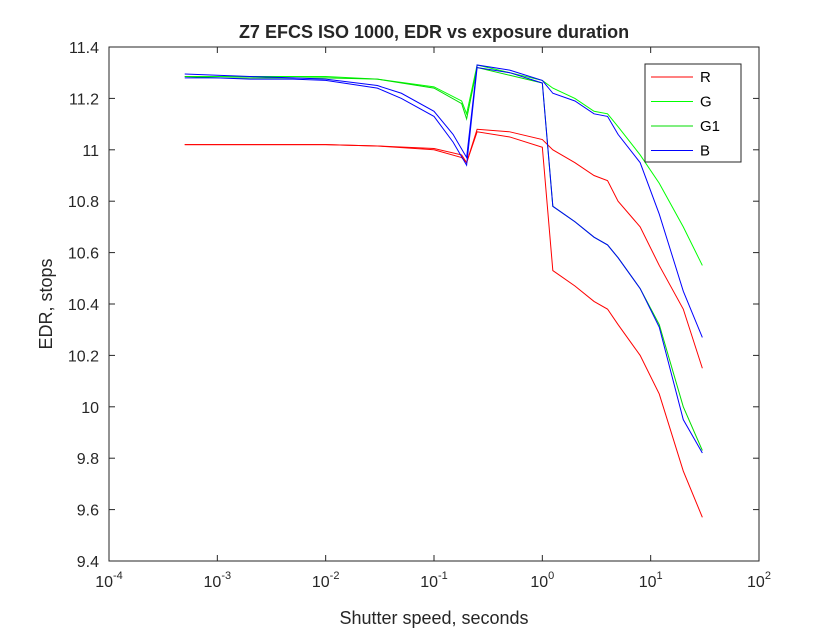 The width and height of the screenshot is (840, 630). What do you see at coordinates (710, 126) in the screenshot?
I see `legend-label-g1: G1` at bounding box center [710, 126].